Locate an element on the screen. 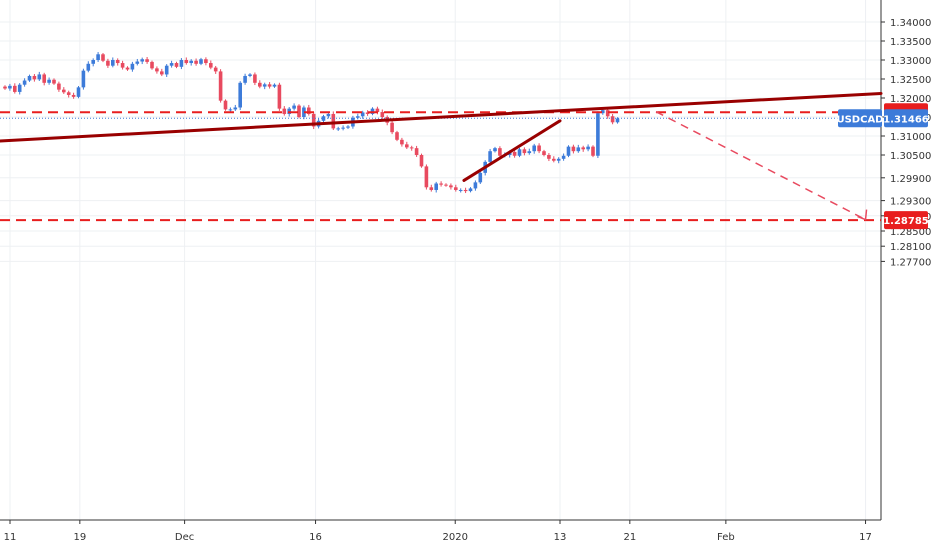 This screenshot has width=932, height=550. time-tick-label: Dec is located at coordinates (184, 537).